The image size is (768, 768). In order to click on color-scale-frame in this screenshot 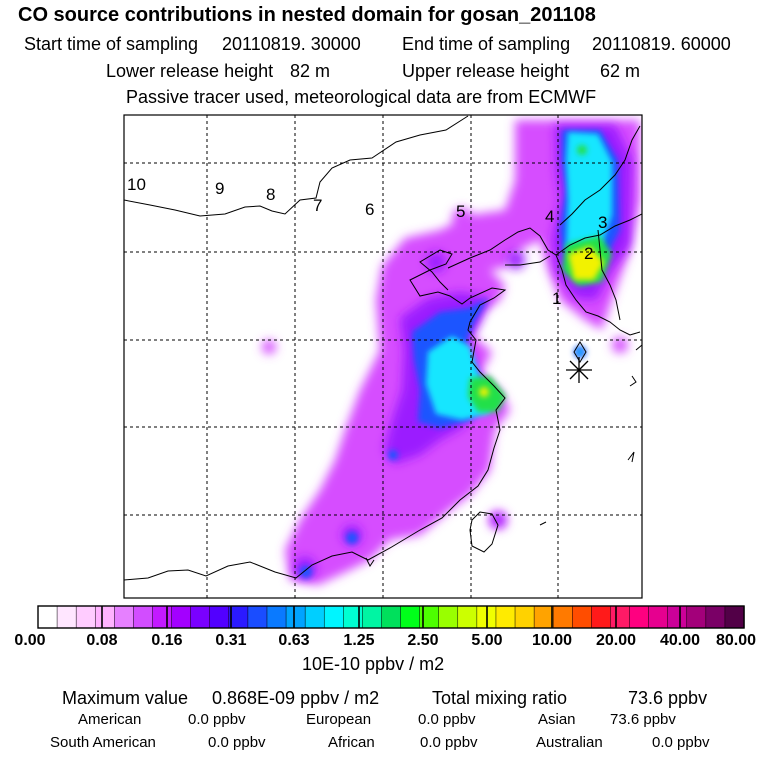, I will do `click(391, 617)`.